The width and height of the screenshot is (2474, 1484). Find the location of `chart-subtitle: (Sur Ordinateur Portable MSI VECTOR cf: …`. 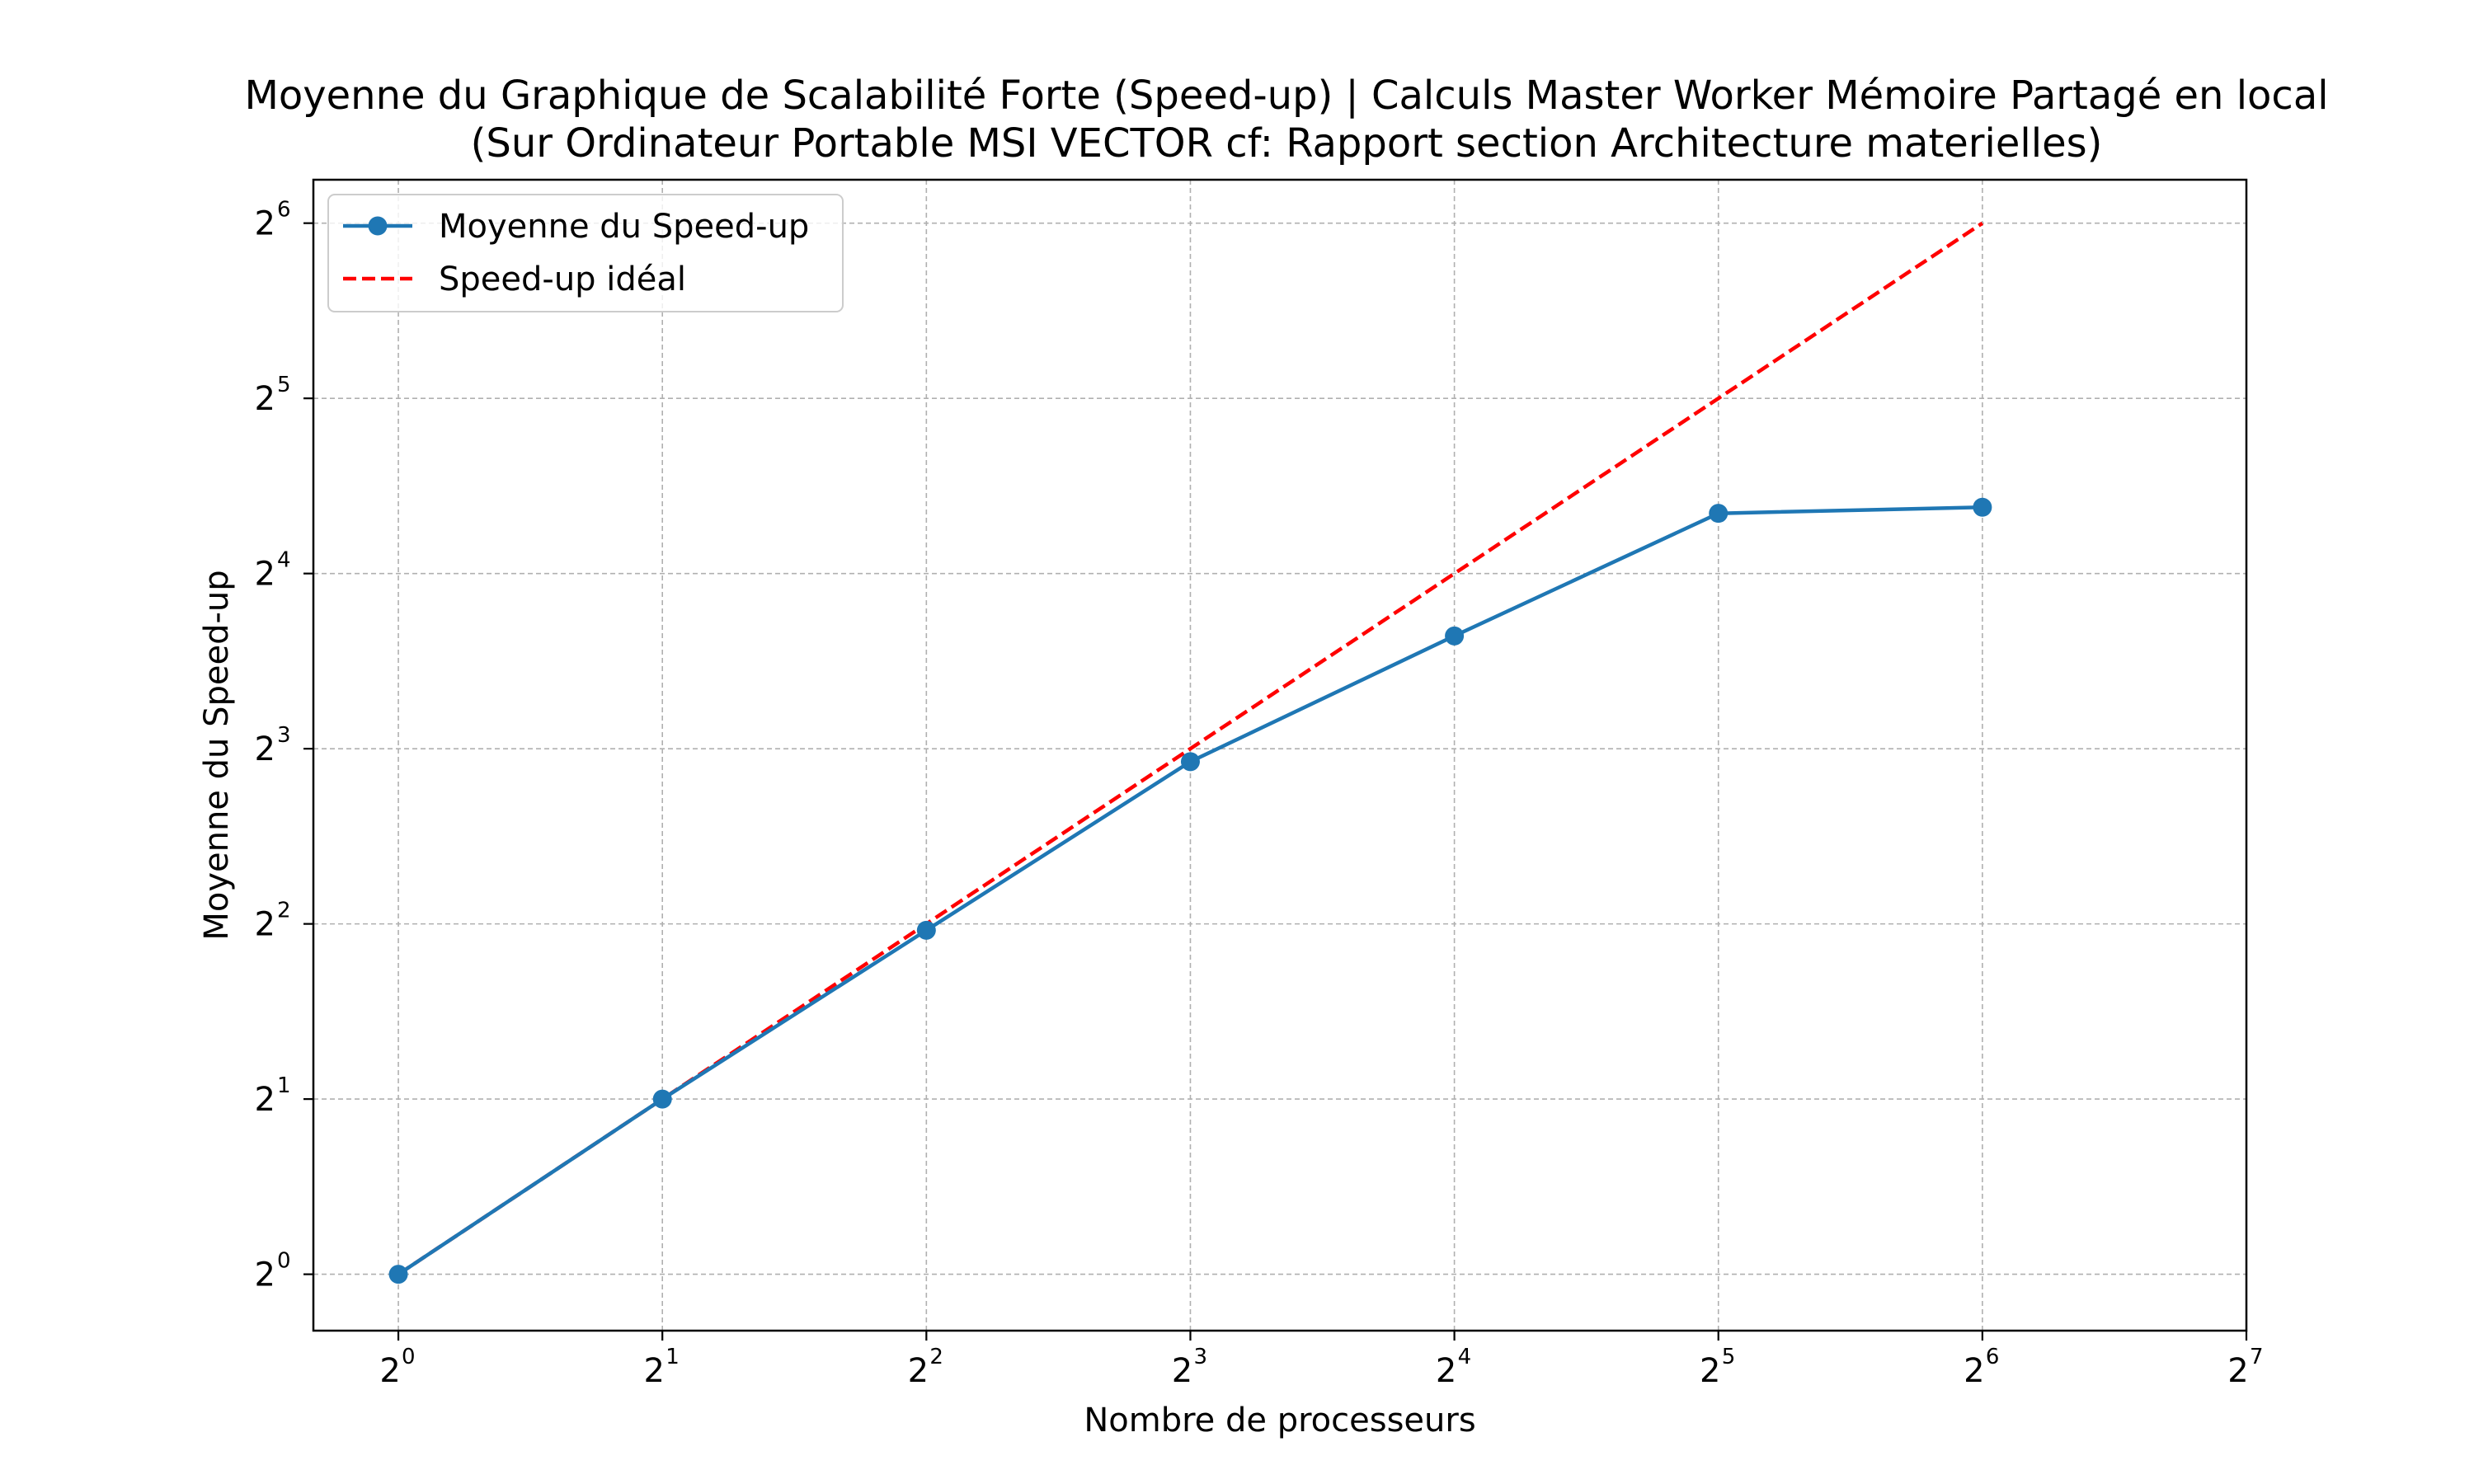

chart-subtitle: (Sur Ordinateur Portable MSI VECTOR cf: … is located at coordinates (1287, 143).